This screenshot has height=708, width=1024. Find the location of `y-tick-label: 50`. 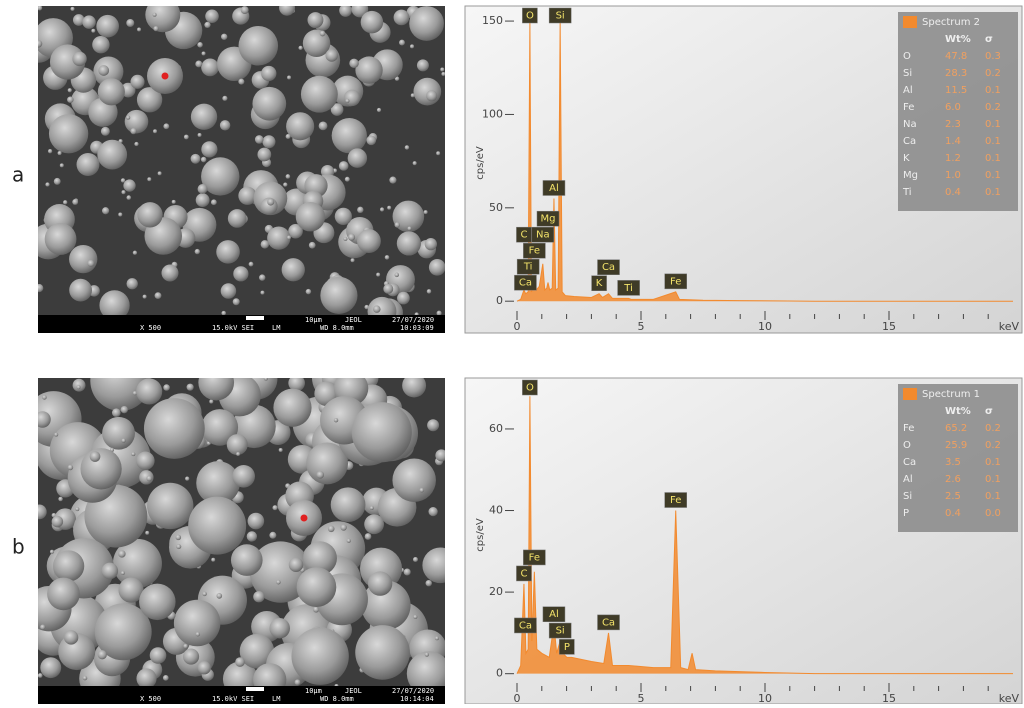

y-tick-label: 50 is located at coordinates (496, 207).